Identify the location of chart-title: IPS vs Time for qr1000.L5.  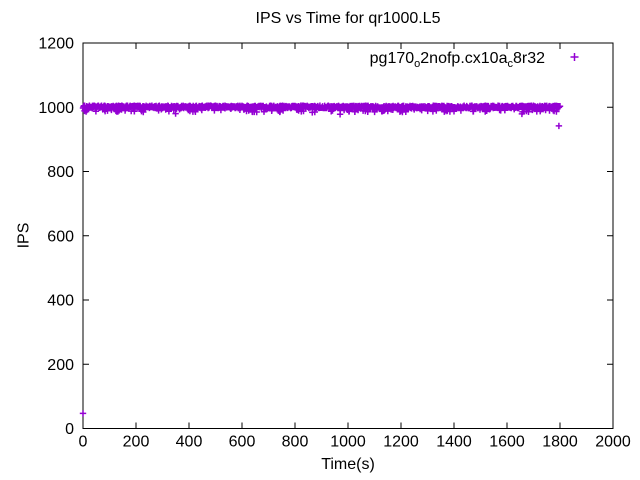
(348, 18).